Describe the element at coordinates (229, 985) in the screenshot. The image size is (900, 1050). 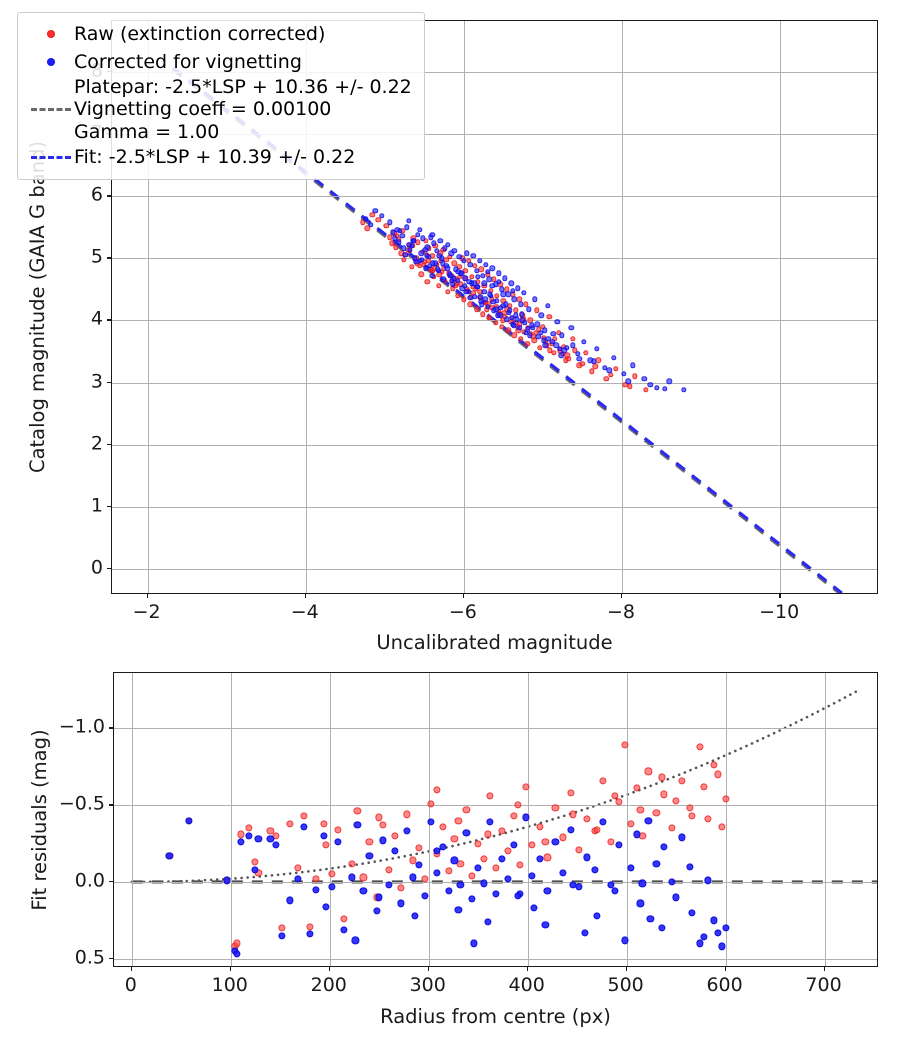
I see `xtick-label: 100` at that location.